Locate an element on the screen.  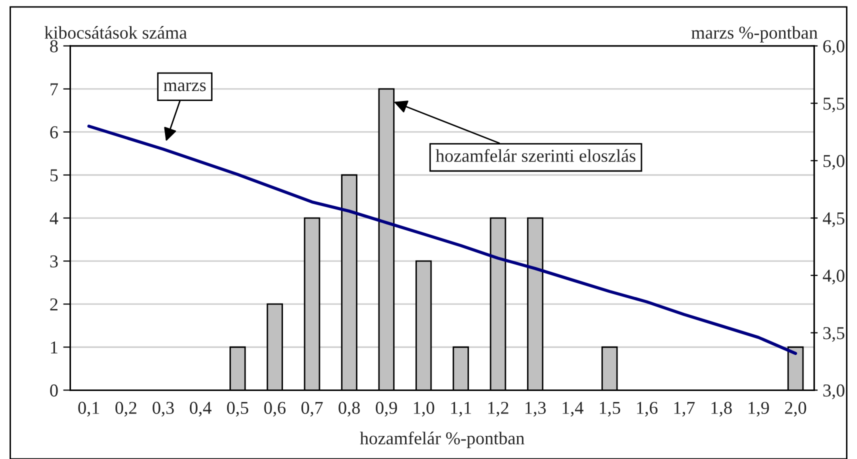
x-tick-label: 1,8 is located at coordinates (721, 409).